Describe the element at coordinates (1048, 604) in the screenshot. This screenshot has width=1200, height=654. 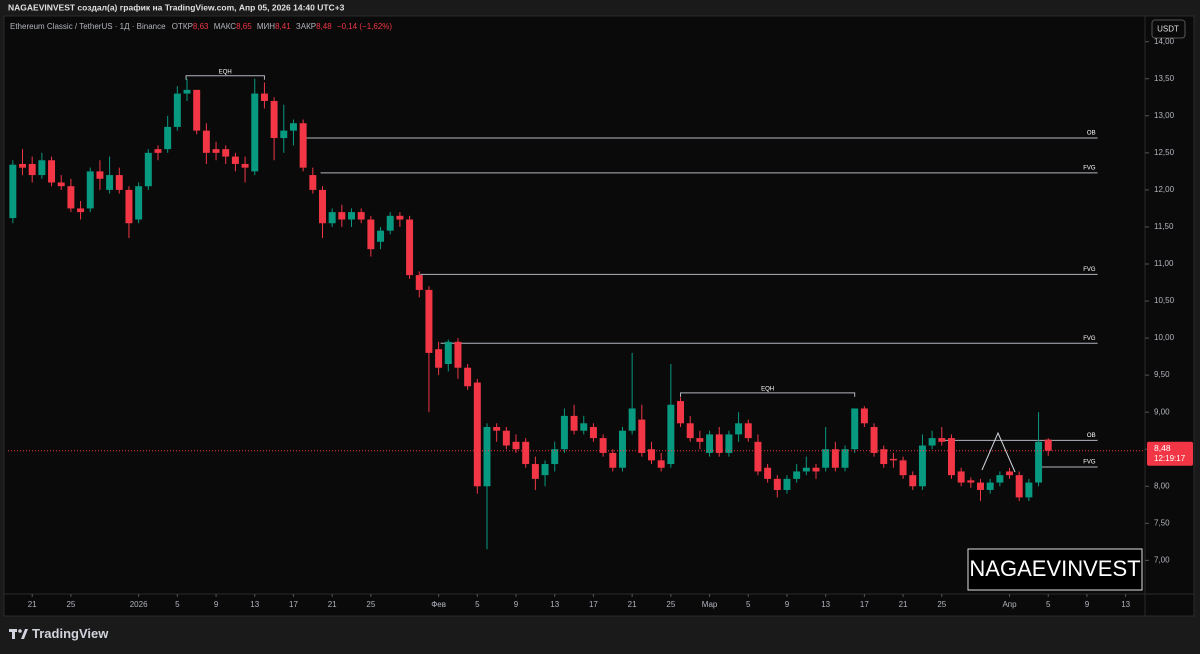
I see `x-tick-label: 5` at that location.